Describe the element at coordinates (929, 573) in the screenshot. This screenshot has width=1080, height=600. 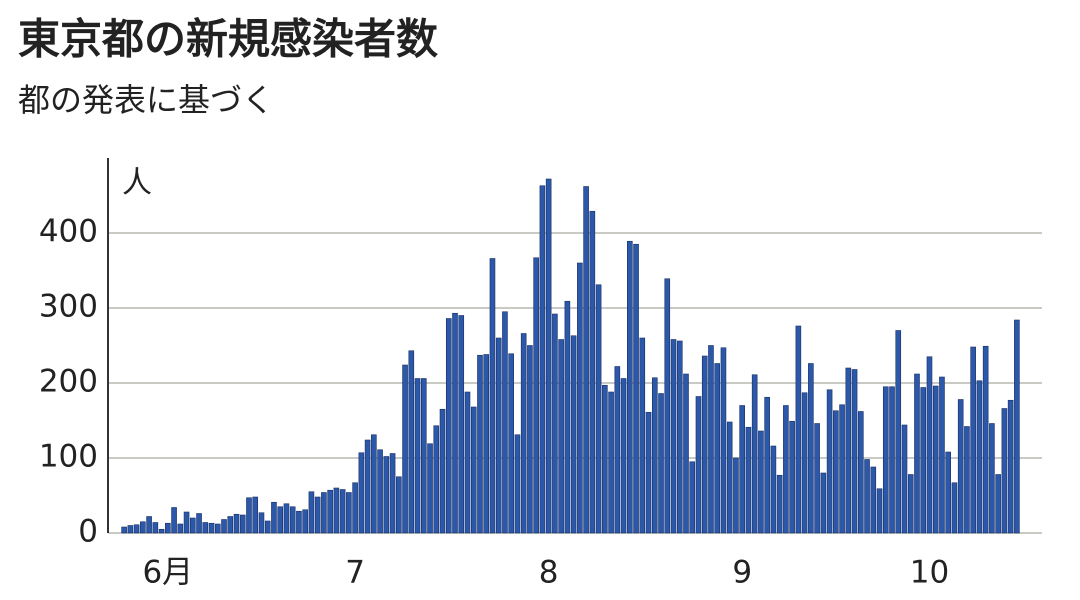
I see `x-tick-label: 10` at that location.